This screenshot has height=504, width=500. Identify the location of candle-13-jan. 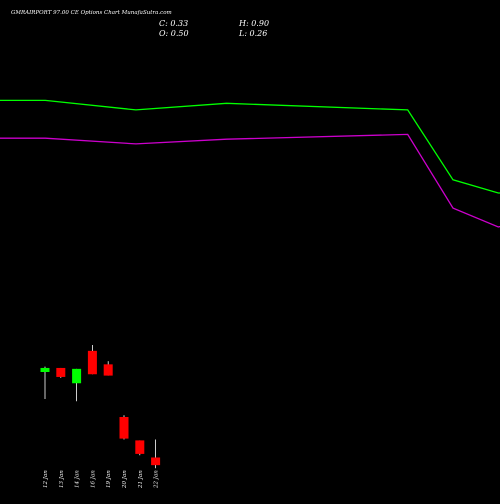
(61, 372).